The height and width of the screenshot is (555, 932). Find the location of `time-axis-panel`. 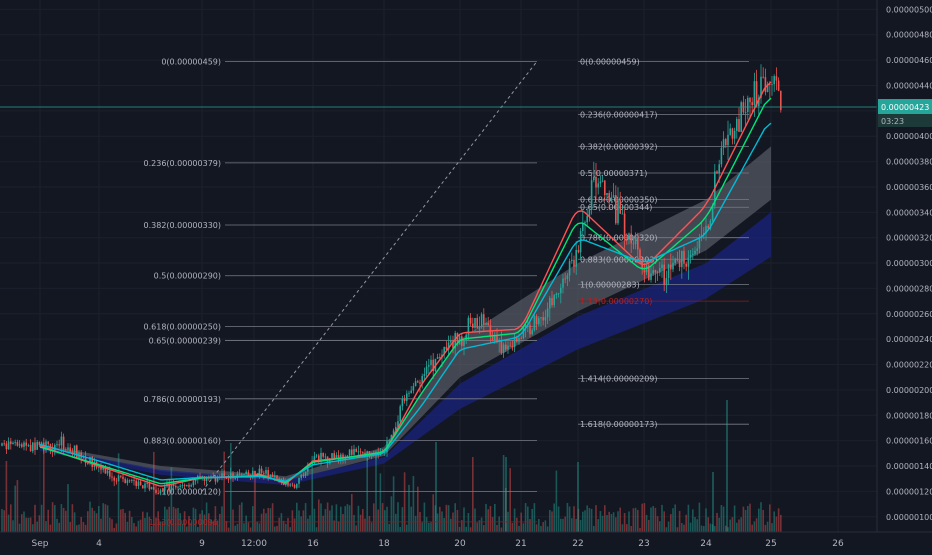

time-axis-panel is located at coordinates (466, 541).